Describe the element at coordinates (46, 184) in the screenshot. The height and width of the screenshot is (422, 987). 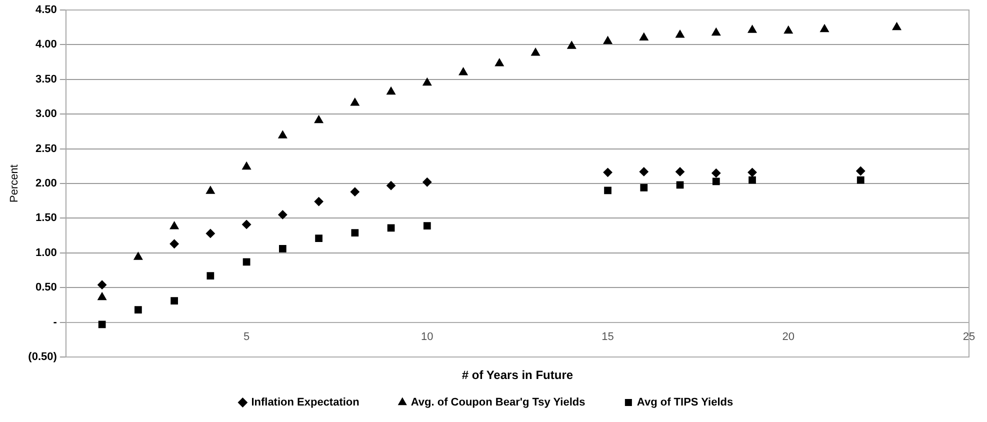
I see `y-tick-label: 2.00` at that location.